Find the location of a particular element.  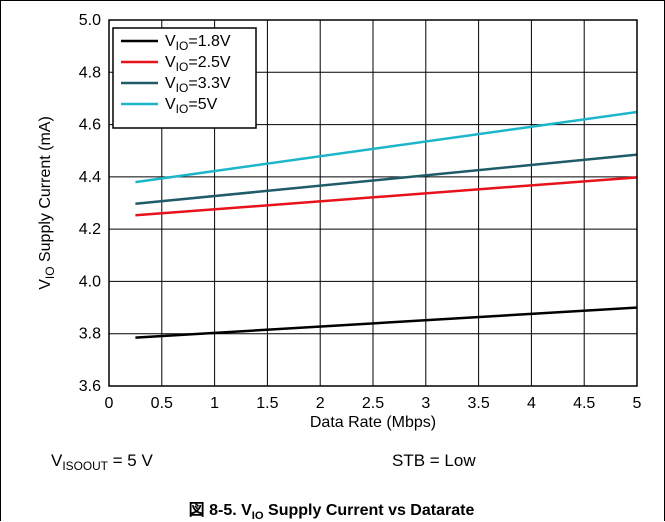

x-tick-label: 5 is located at coordinates (637, 403).